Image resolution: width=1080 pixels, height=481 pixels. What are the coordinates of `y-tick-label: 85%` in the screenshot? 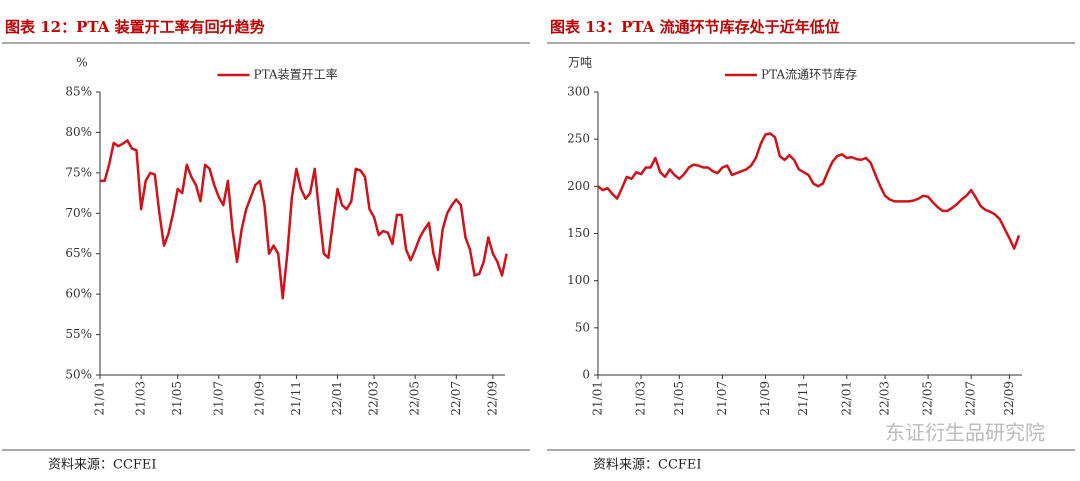 It's located at (78, 92).